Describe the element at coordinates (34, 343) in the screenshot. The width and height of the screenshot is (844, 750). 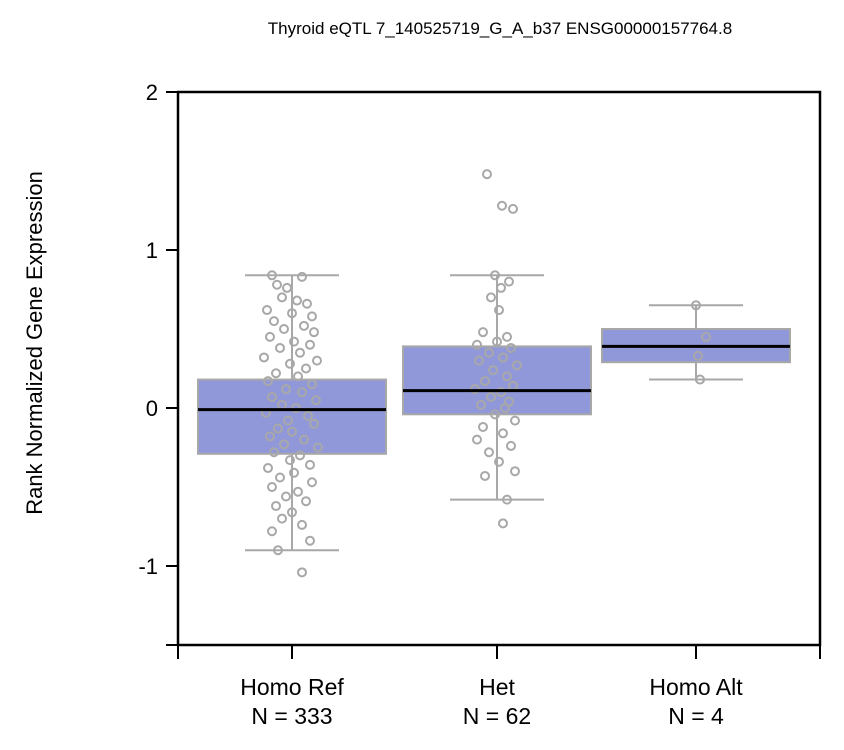
I see `y-axis-label: Rank Normalized Gene Expression` at that location.